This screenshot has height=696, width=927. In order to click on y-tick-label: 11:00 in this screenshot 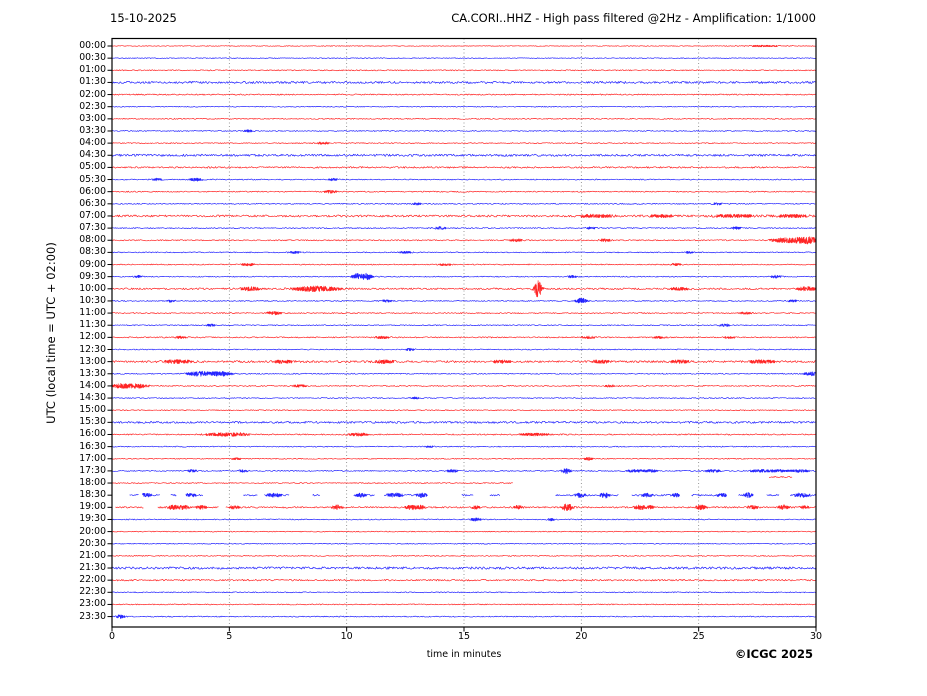, I will do `click(92, 313)`.